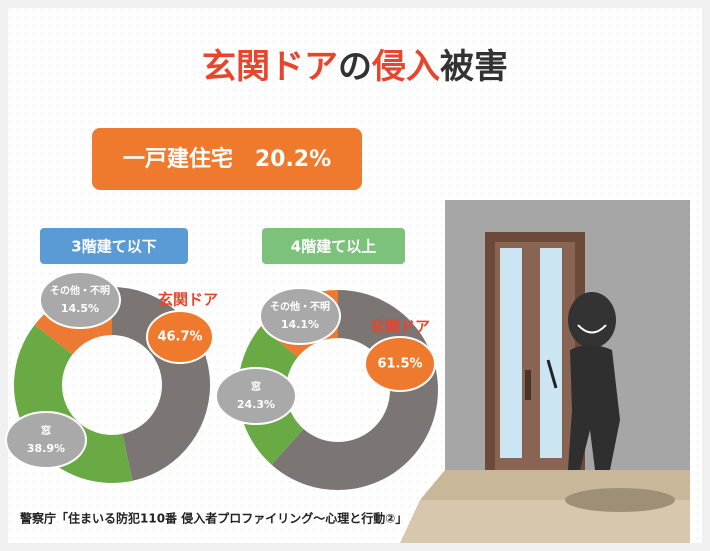  Describe the element at coordinates (46, 448) in the screenshot. I see `value-label: 38.9%` at that location.